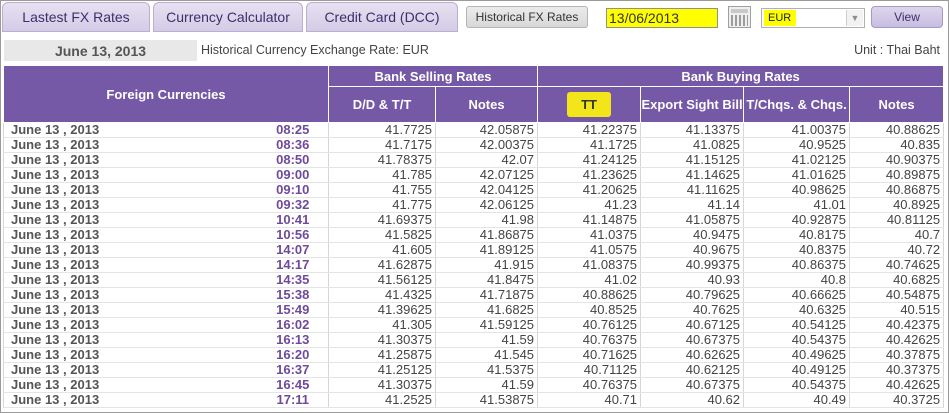  What do you see at coordinates (813, 18) in the screenshot?
I see `currency-select: EUR ▼` at bounding box center [813, 18].